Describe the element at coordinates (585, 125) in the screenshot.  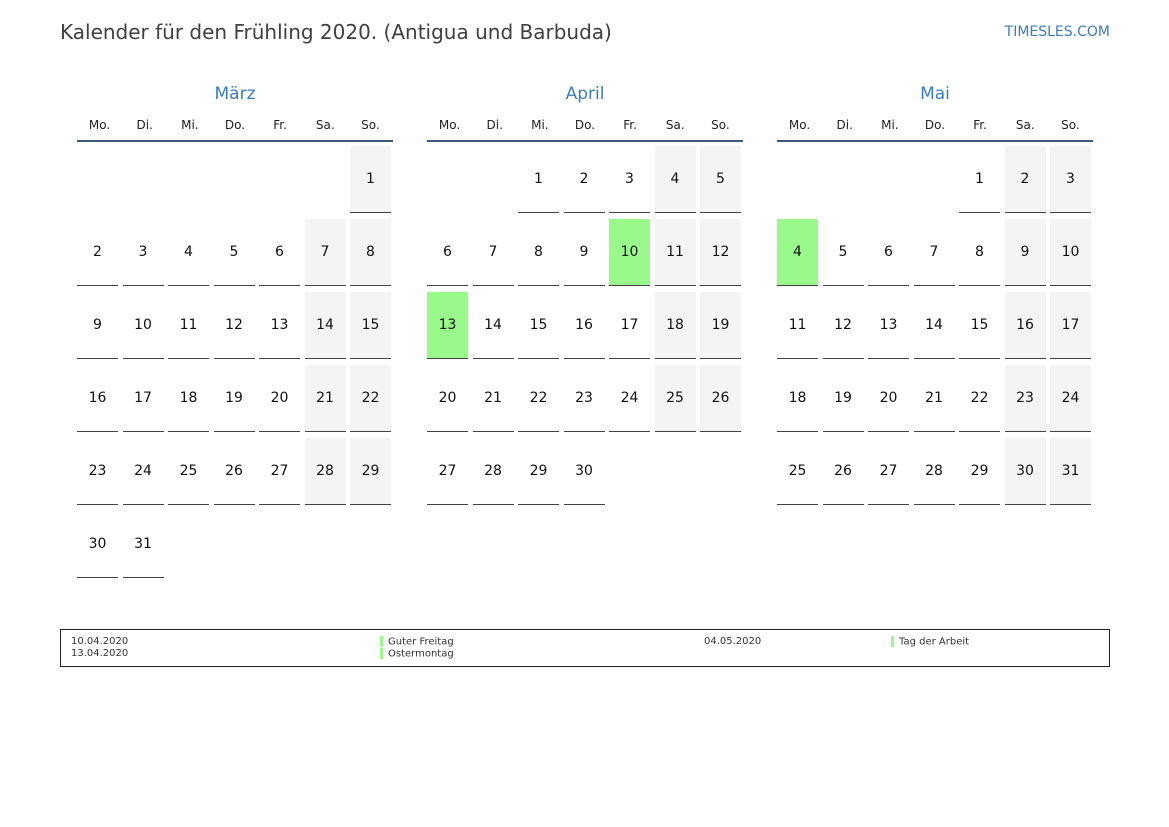
I see `weekday-label: Do.` at that location.